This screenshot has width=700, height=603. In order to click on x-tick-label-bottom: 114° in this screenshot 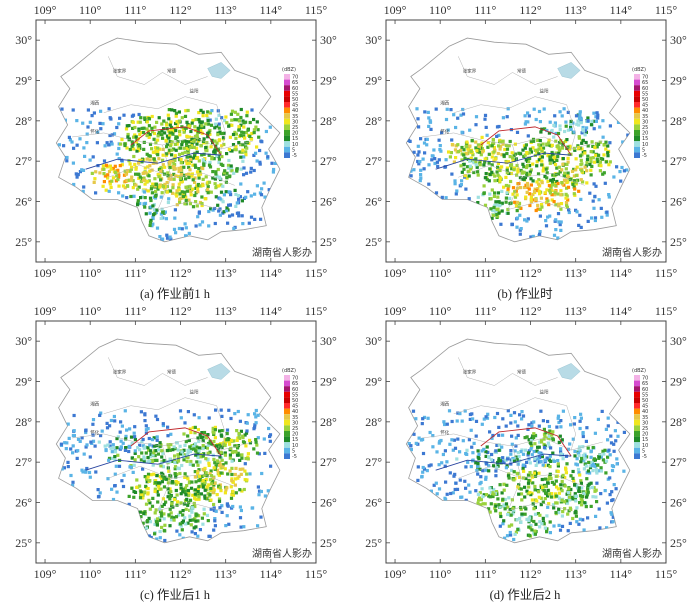, I will do `click(621, 273)`.